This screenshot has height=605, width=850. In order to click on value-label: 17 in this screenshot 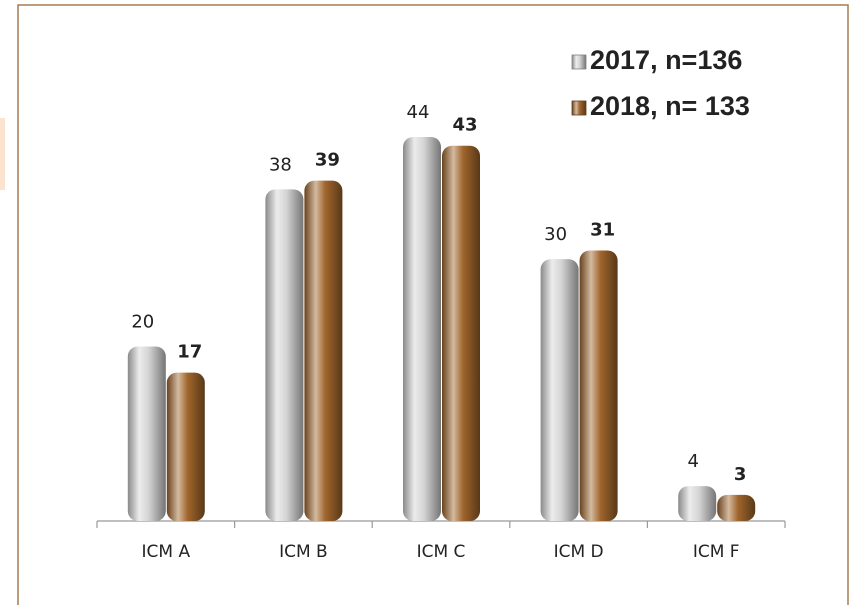, I will do `click(189, 352)`.